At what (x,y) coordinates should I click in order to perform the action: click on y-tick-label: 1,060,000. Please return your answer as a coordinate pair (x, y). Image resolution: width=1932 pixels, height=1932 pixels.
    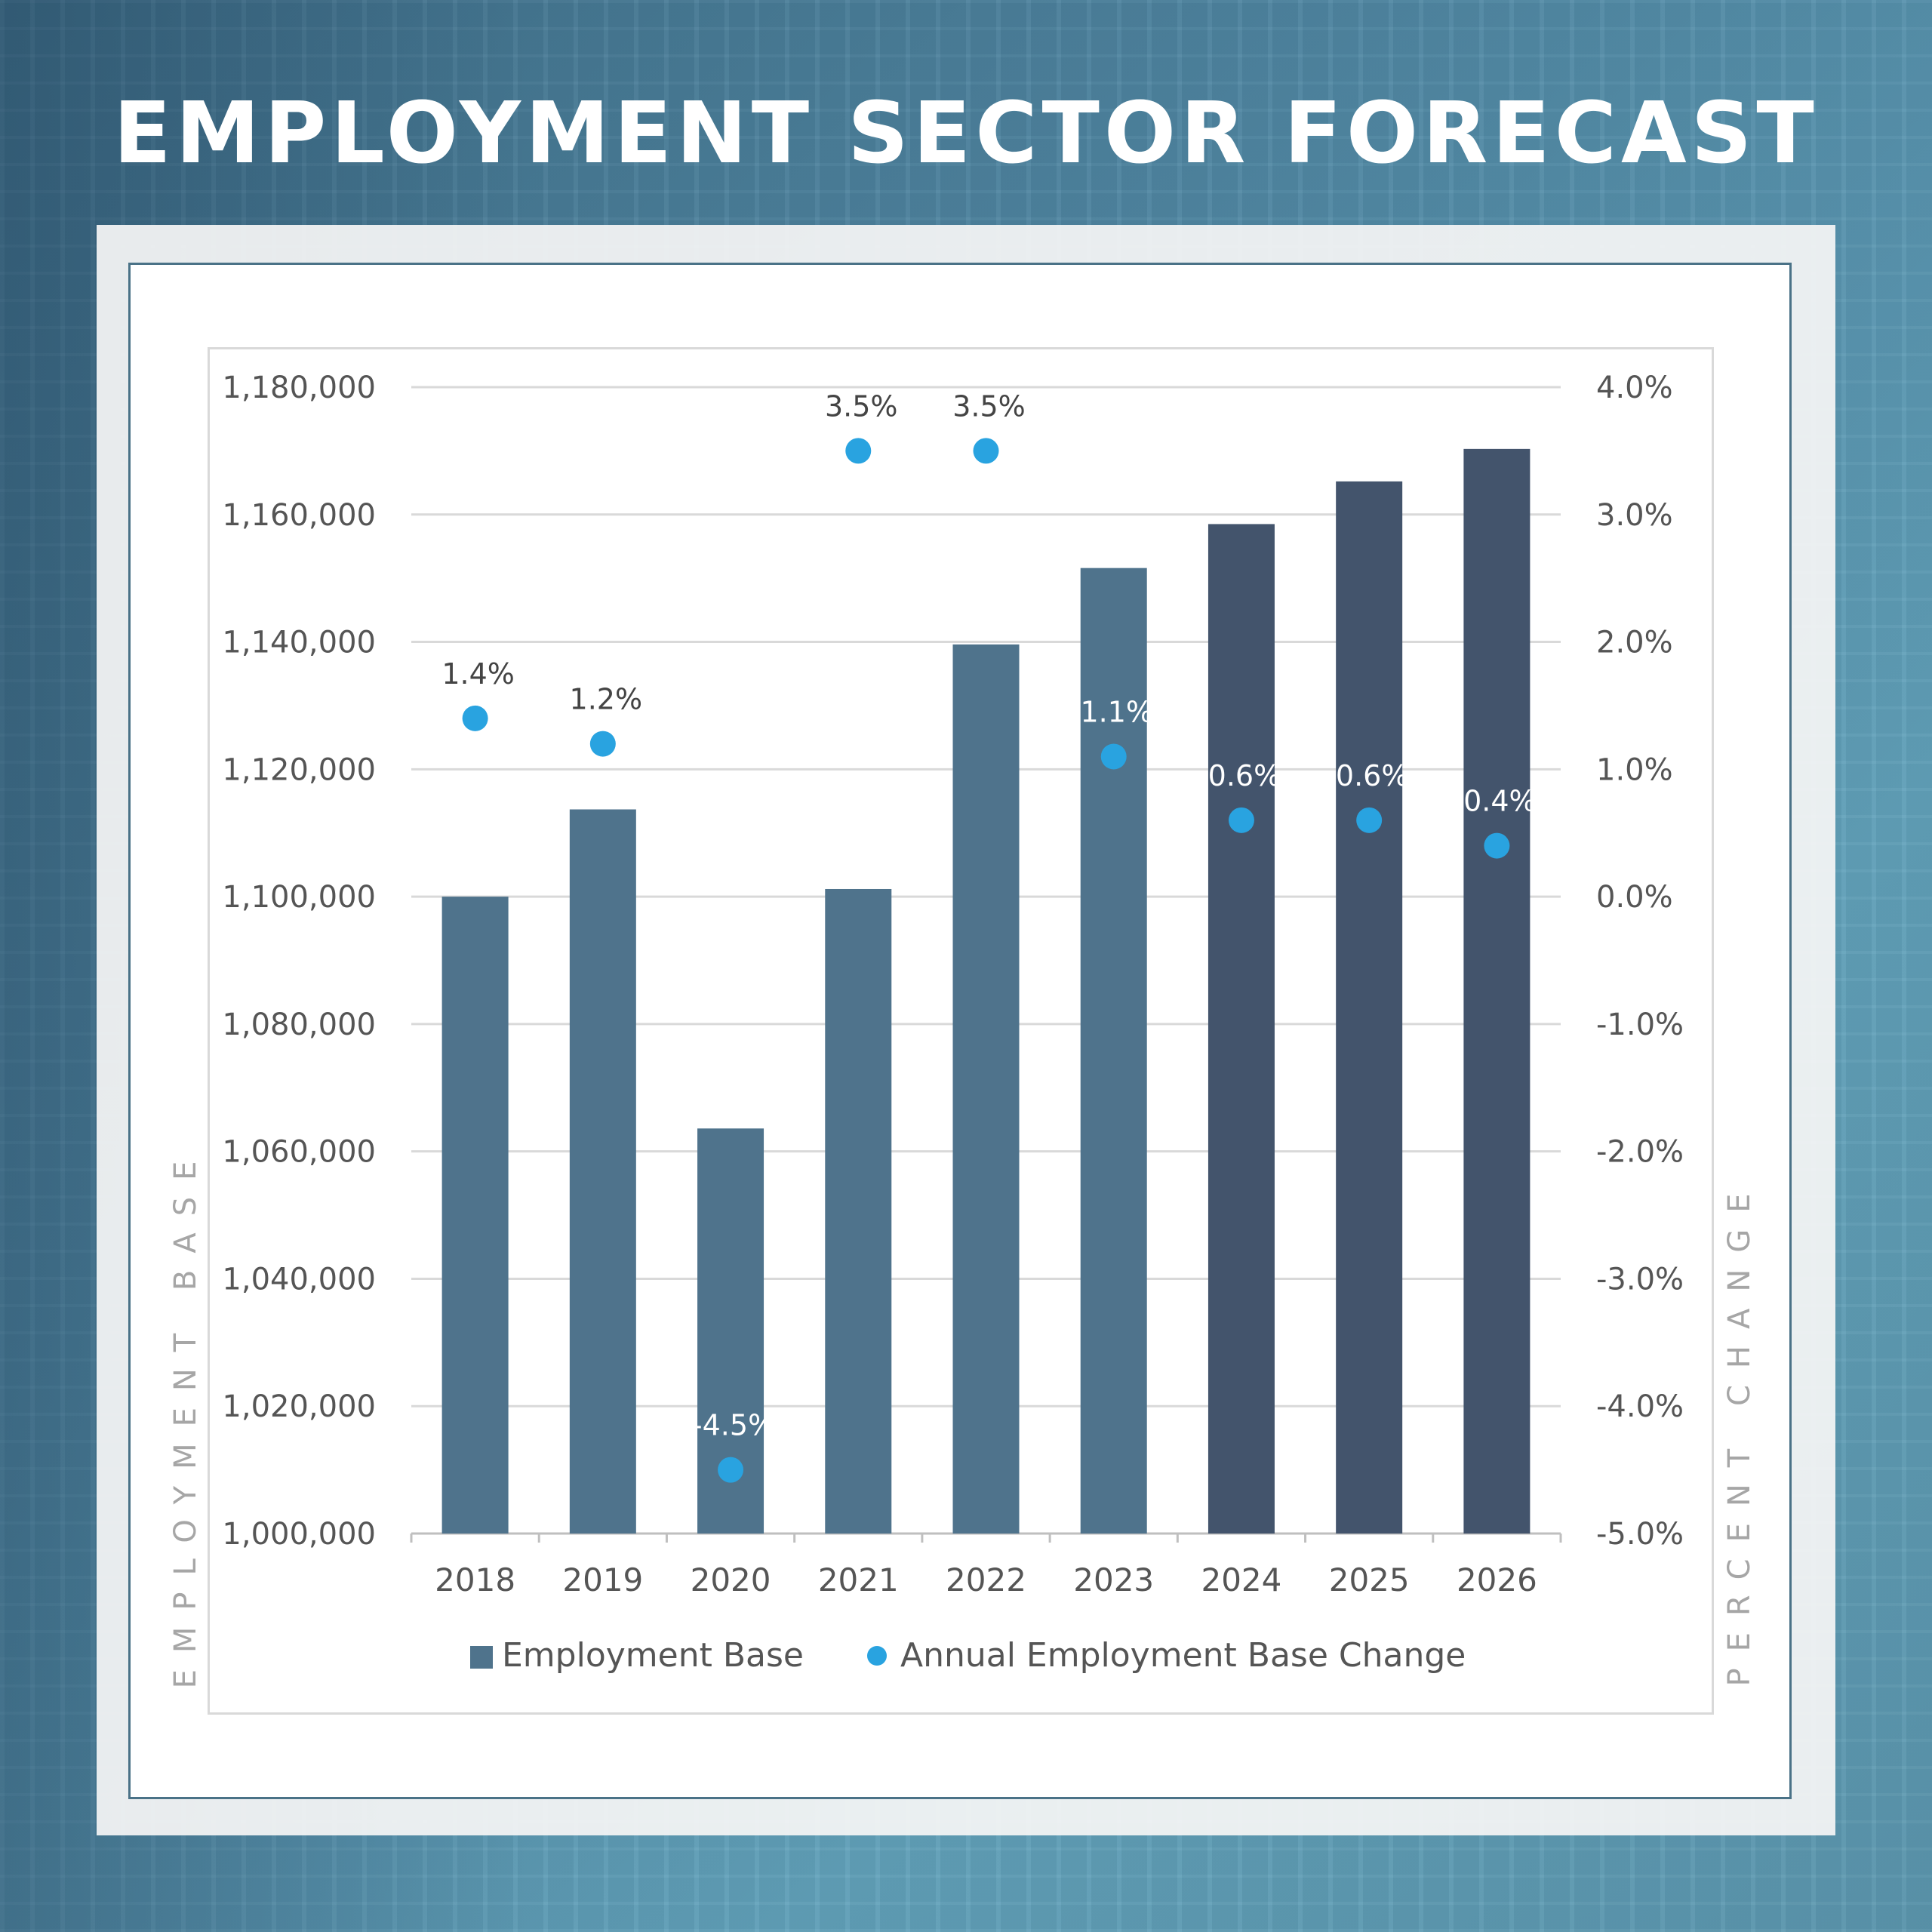
    Looking at the image, I should click on (299, 1152).